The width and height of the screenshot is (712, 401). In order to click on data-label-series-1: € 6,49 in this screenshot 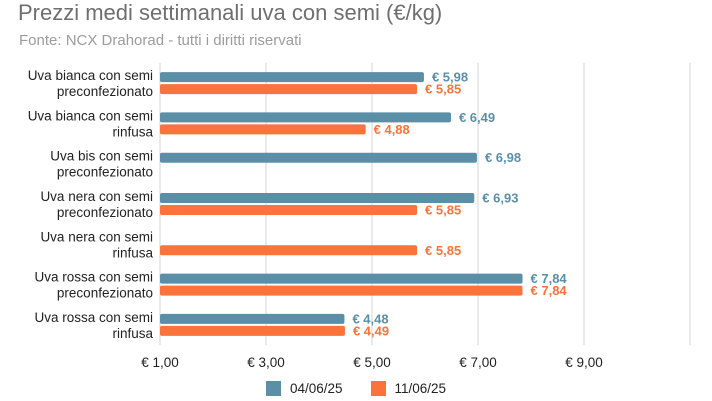, I will do `click(477, 117)`.